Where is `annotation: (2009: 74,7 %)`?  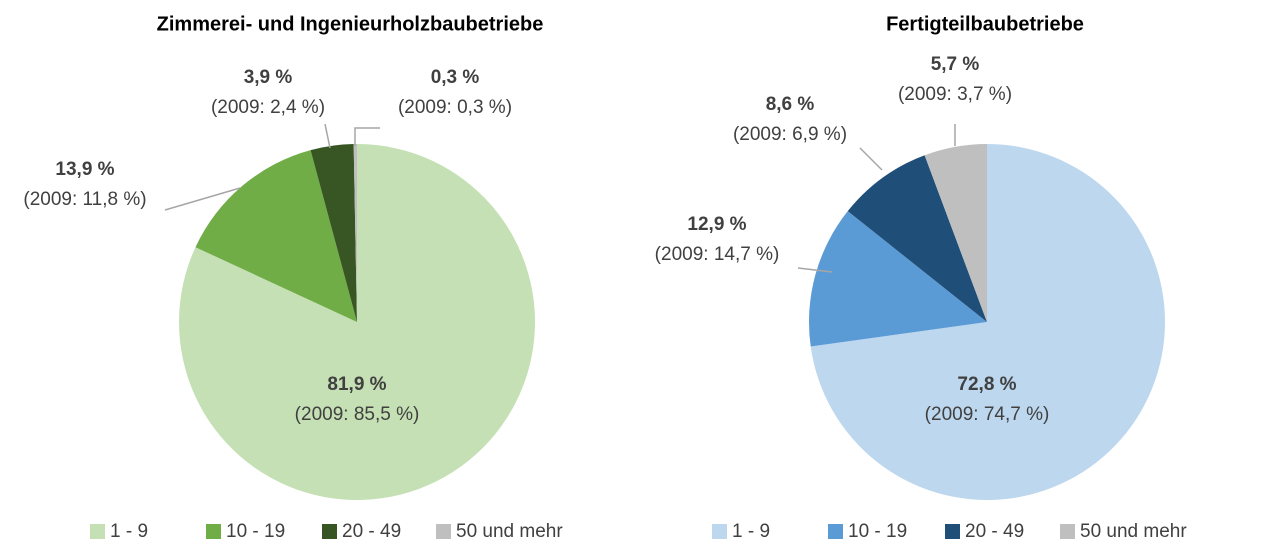 annotation: (2009: 74,7 %) is located at coordinates (987, 414).